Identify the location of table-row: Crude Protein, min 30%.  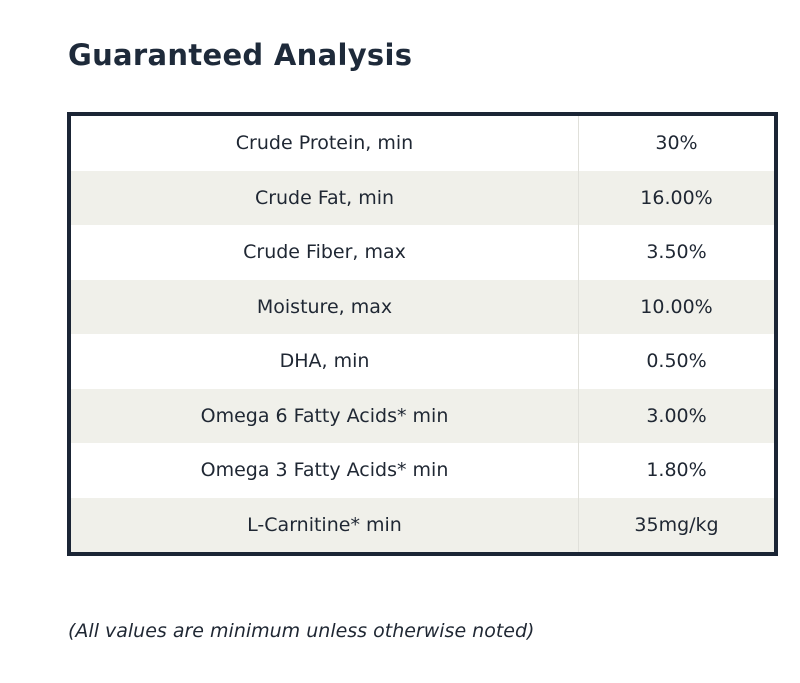
(422, 143).